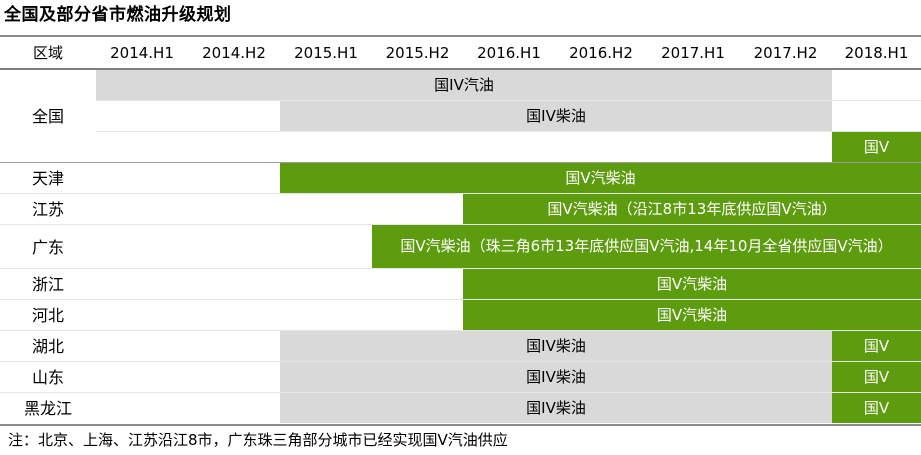  I want to click on timeline-bar-label: 国V汽柴油（沿江8市13年底供应国V汽油）, so click(692, 208).